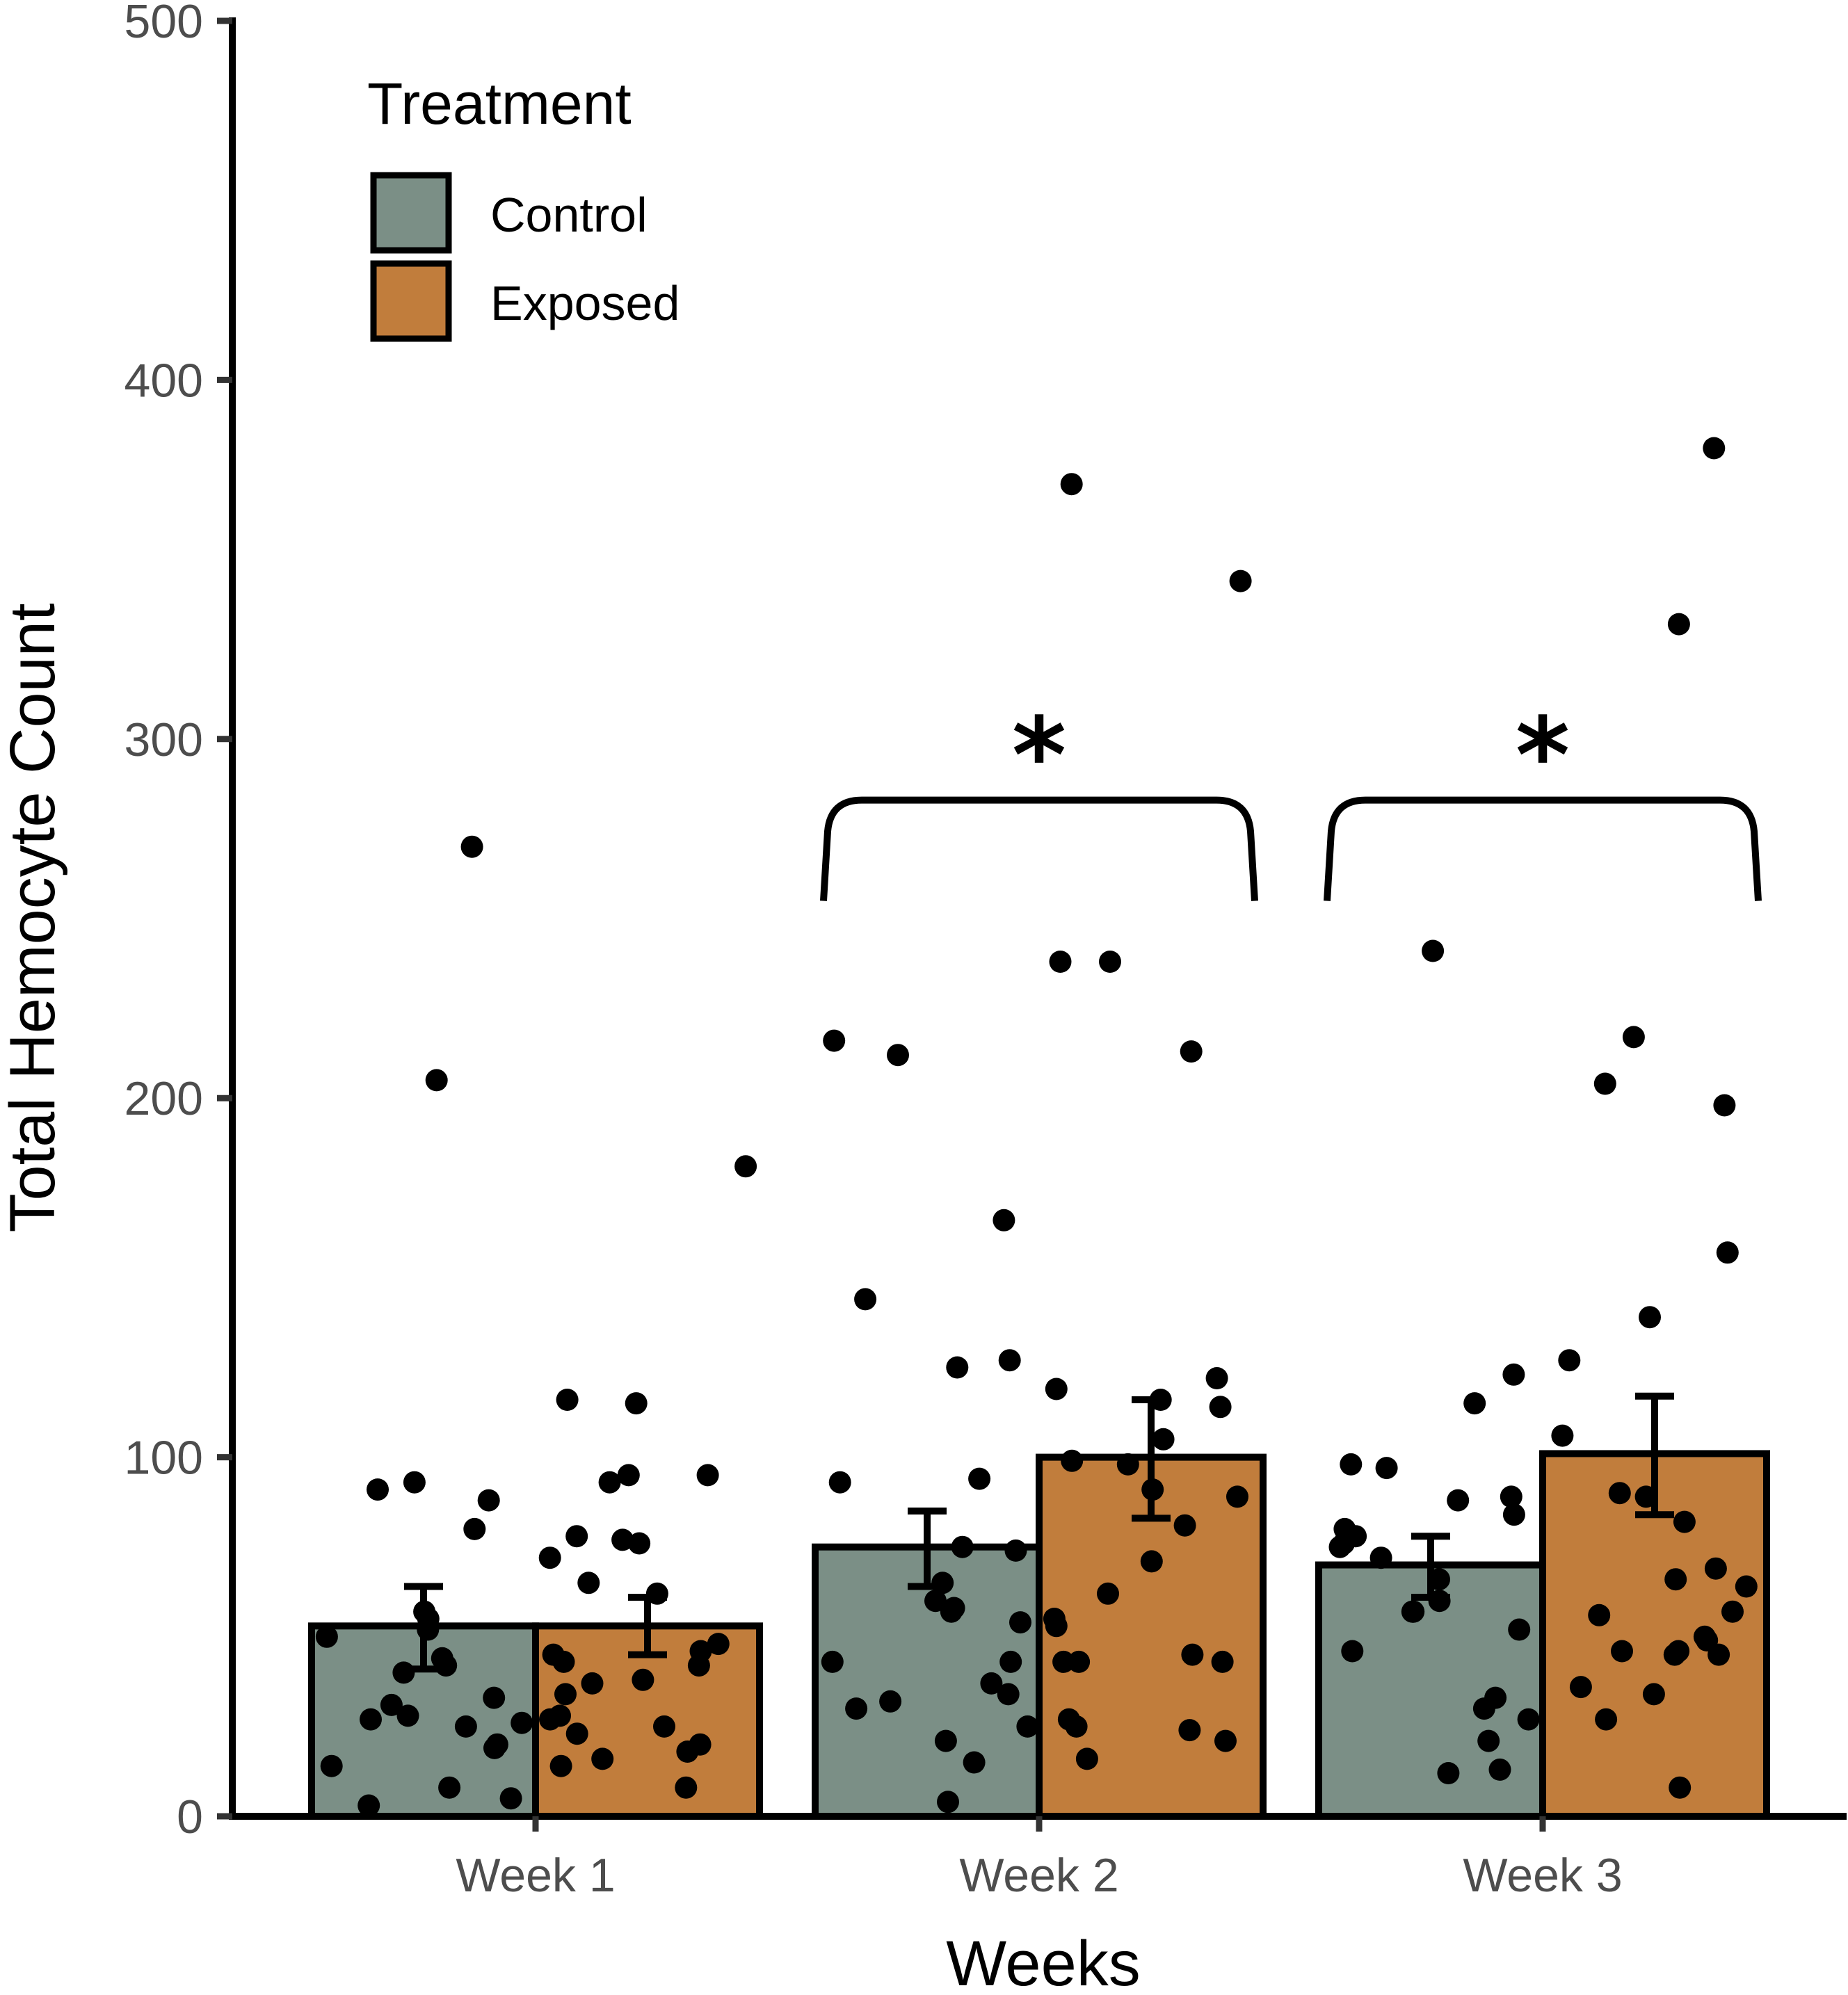 This screenshot has width=1848, height=1995. Describe the element at coordinates (535, 1875) in the screenshot. I see `x-tick-label-week-1: Week 1` at that location.